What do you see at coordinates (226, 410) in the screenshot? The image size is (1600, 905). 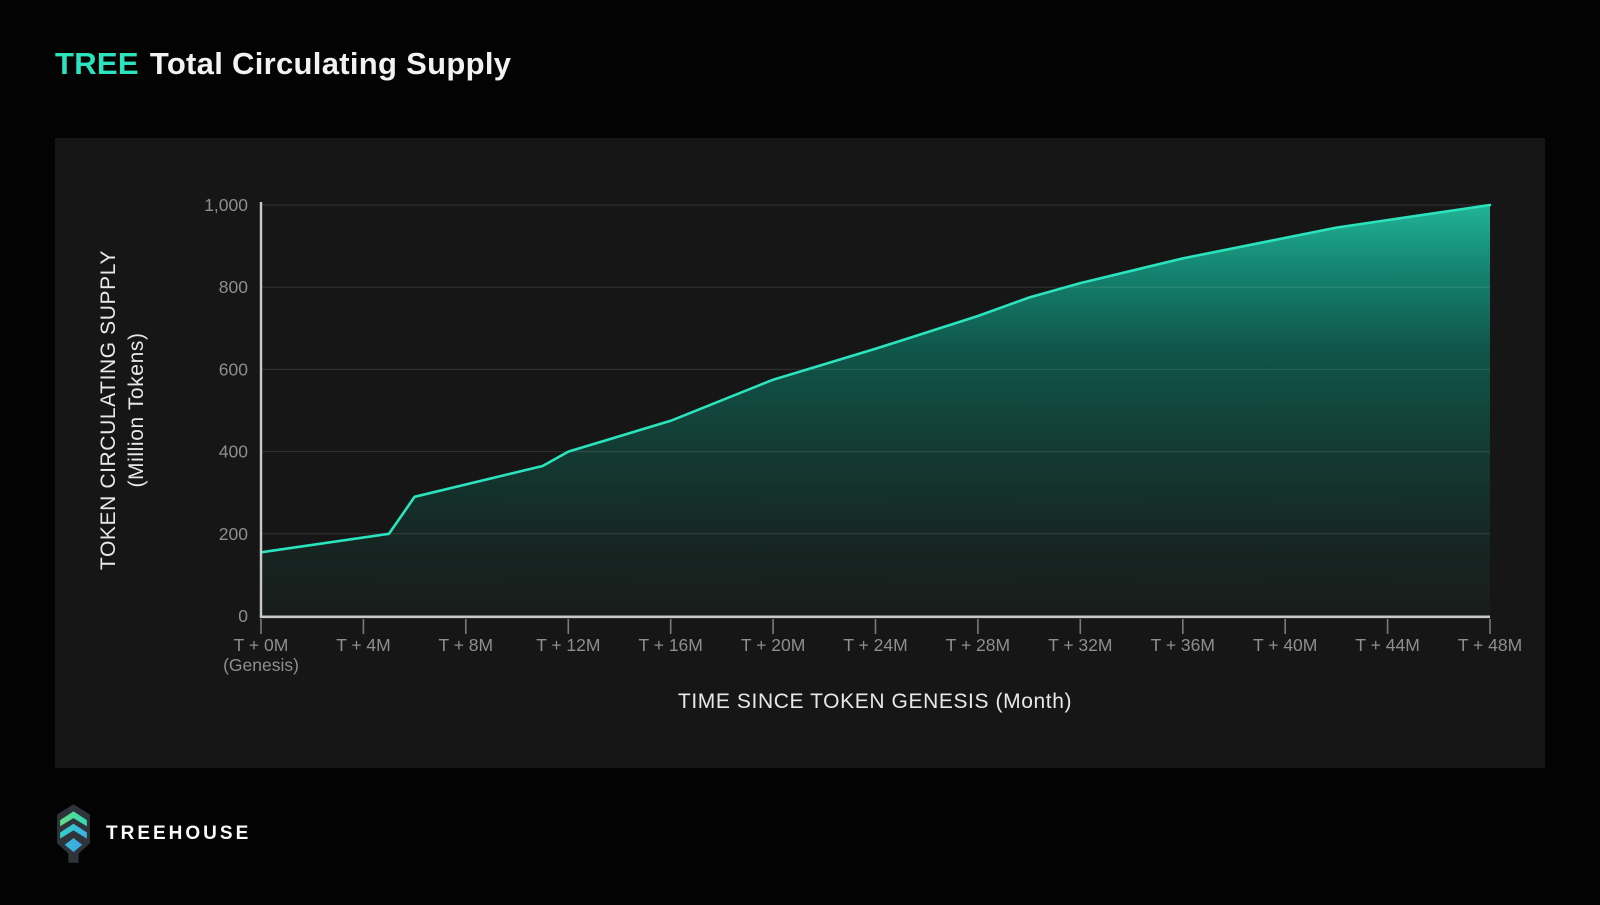 I see `y-tick-labels: 0 200 400 600 800 1,000` at bounding box center [226, 410].